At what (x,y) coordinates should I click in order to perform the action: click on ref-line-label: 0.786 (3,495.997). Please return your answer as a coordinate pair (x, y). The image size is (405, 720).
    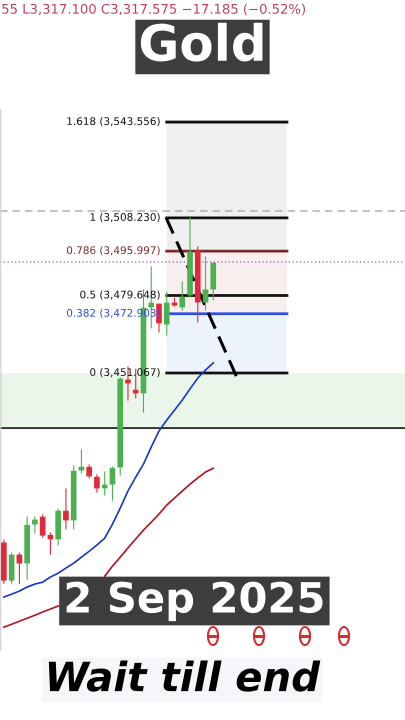
    Looking at the image, I should click on (113, 251).